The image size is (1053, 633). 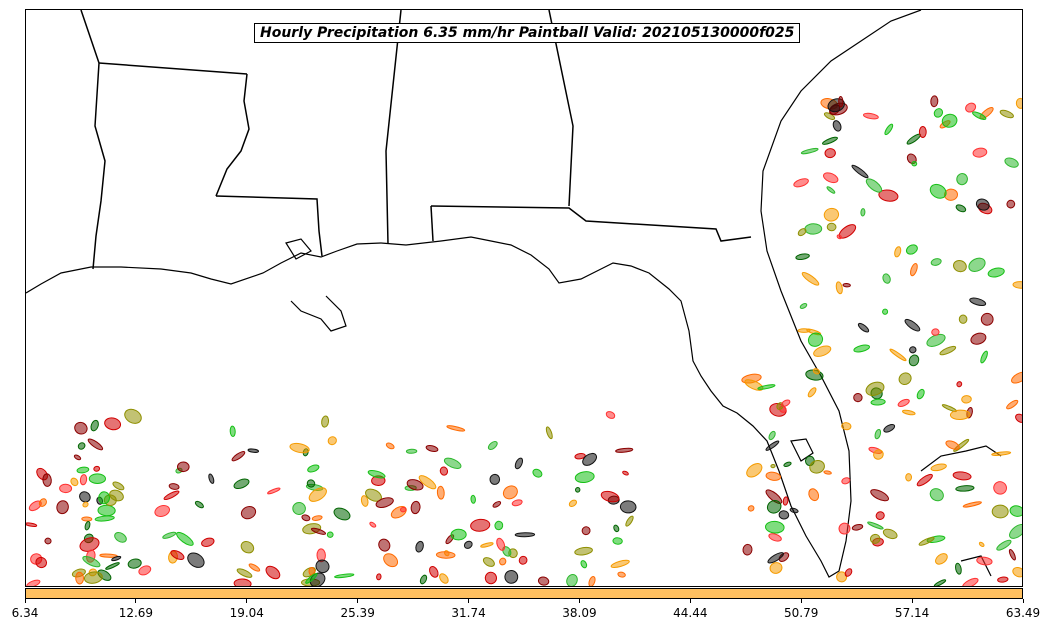 I want to click on cuba-coast, so click(x=976, y=566).